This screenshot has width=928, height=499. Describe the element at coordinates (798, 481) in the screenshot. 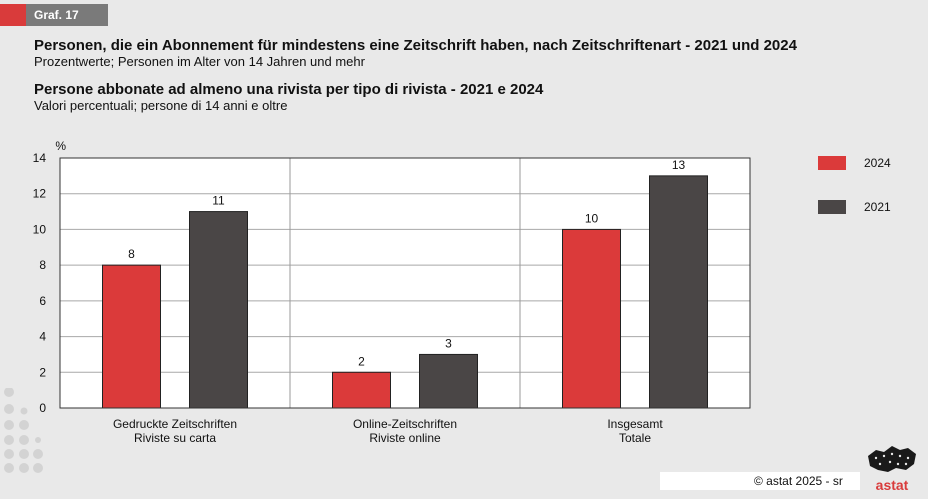

I see `copyright-text: © astat 2025 - sr` at that location.